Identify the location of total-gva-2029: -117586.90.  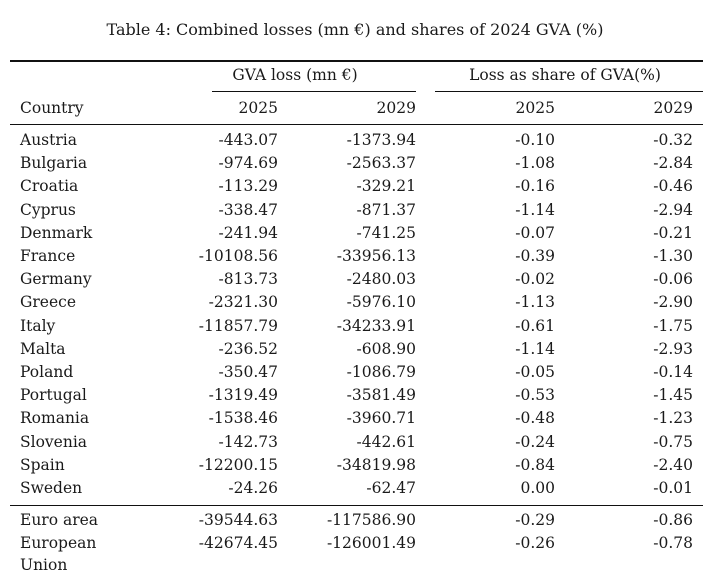
(371, 520).